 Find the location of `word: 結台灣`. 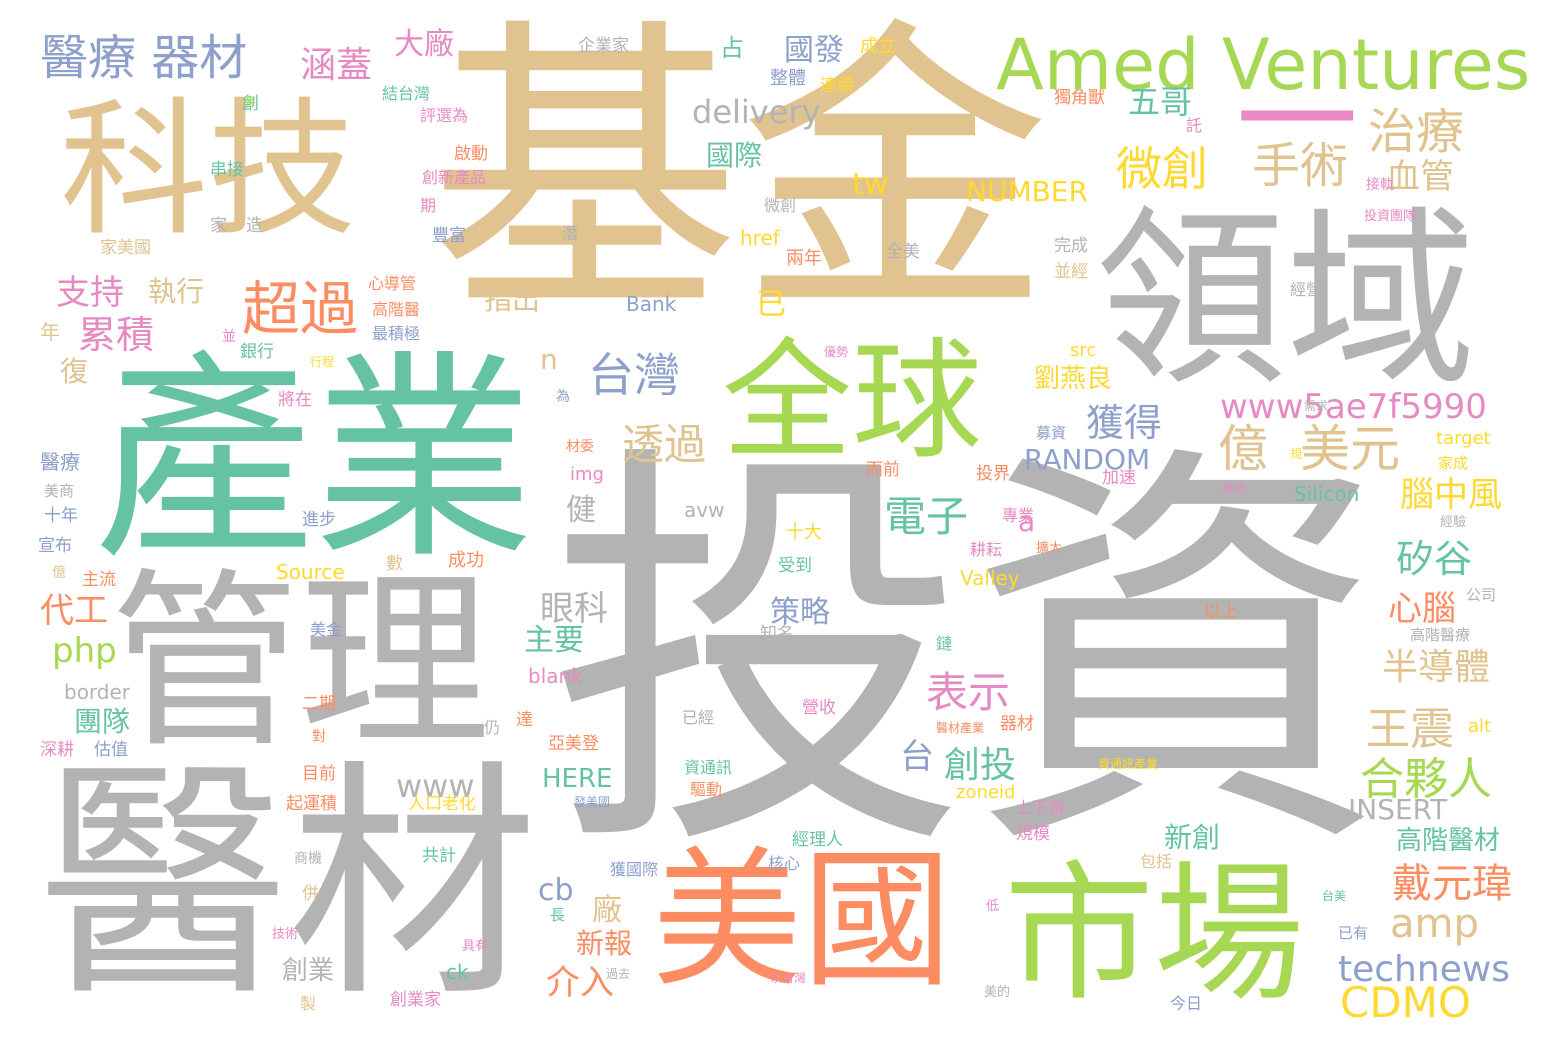

word: 結台灣 is located at coordinates (406, 93).